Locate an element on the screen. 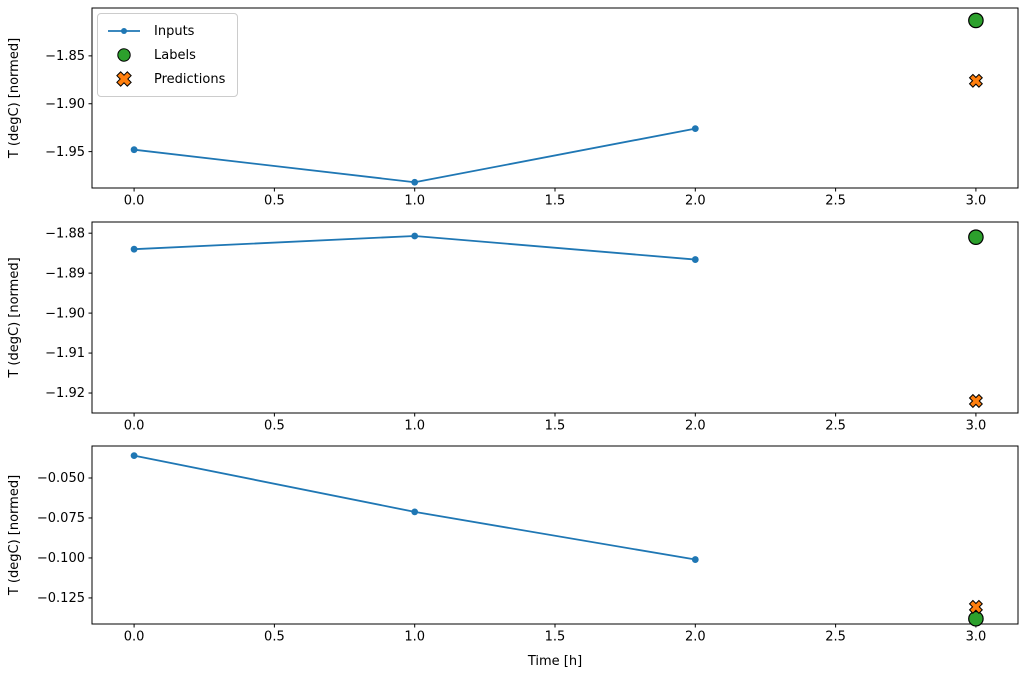 The image size is (1030, 679). labels-circle-icon is located at coordinates (124, 55).